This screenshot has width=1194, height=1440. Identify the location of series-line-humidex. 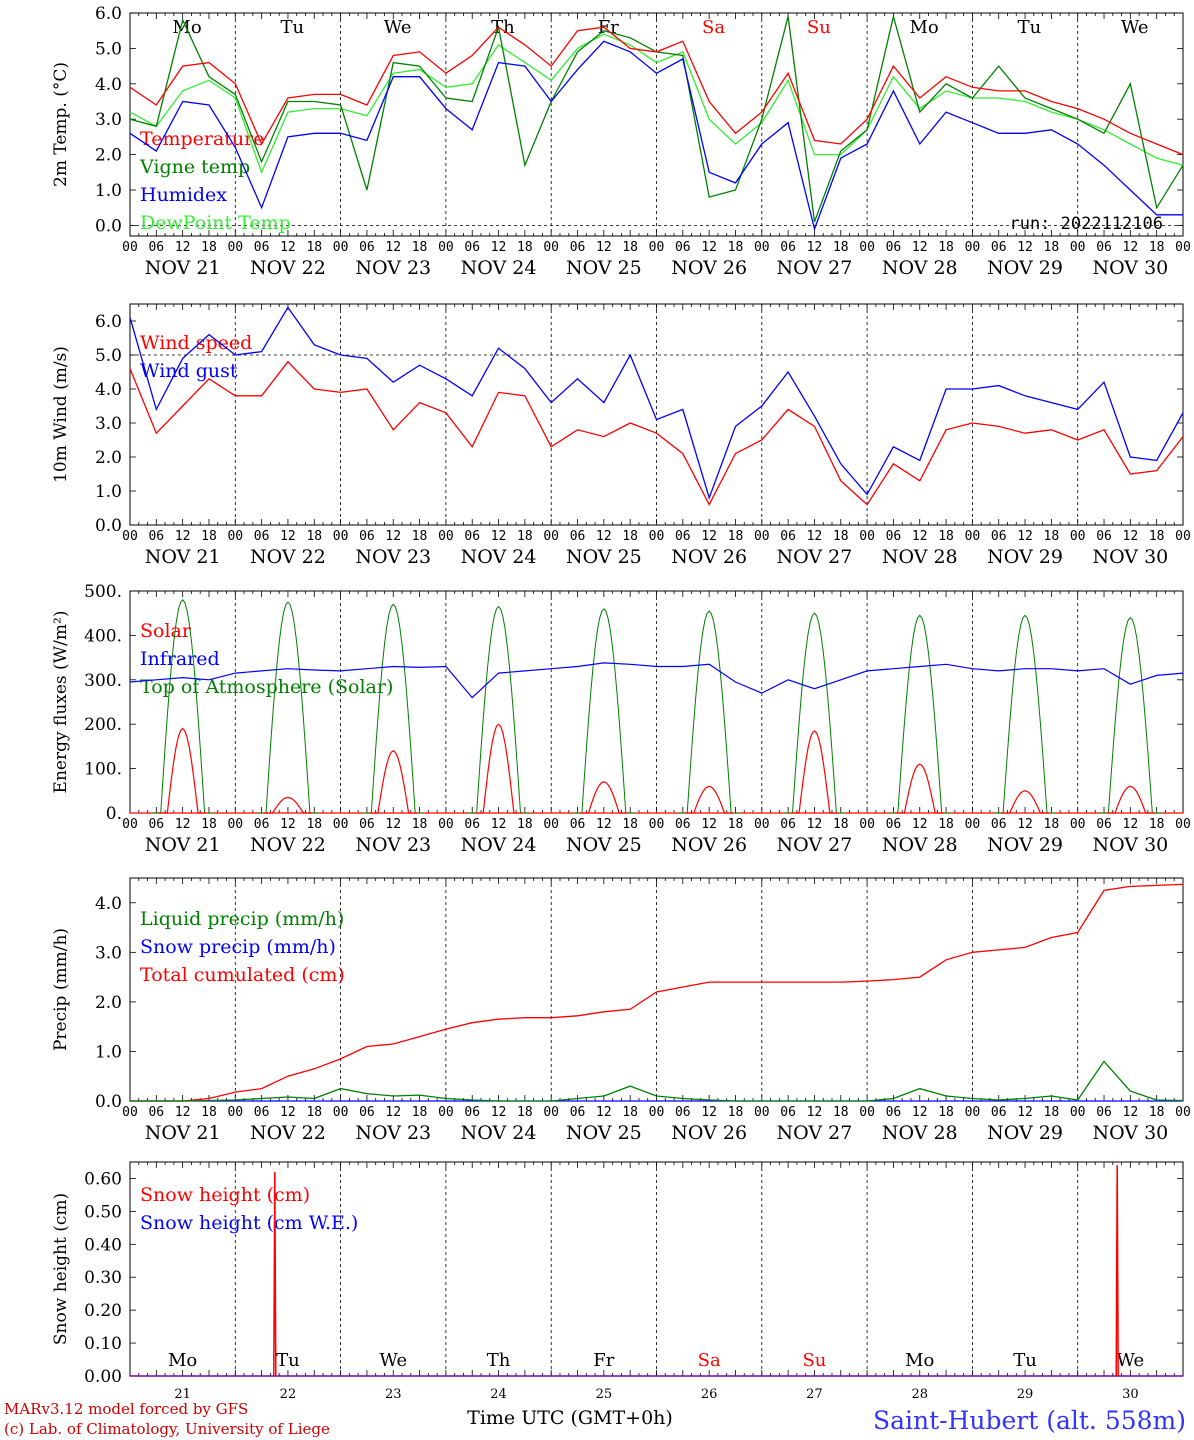
(656, 136).